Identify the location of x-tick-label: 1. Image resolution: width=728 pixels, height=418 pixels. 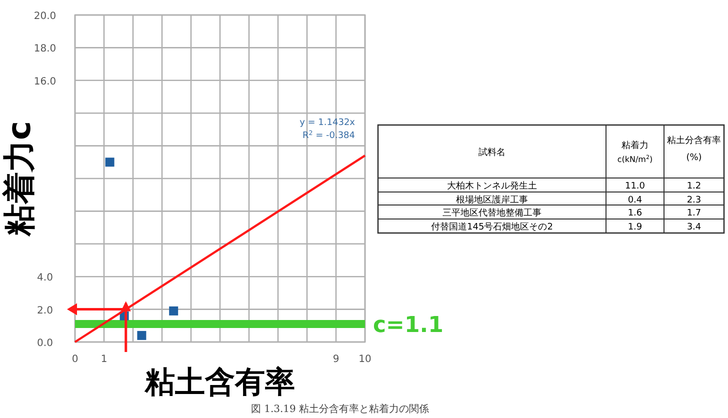
(104, 359).